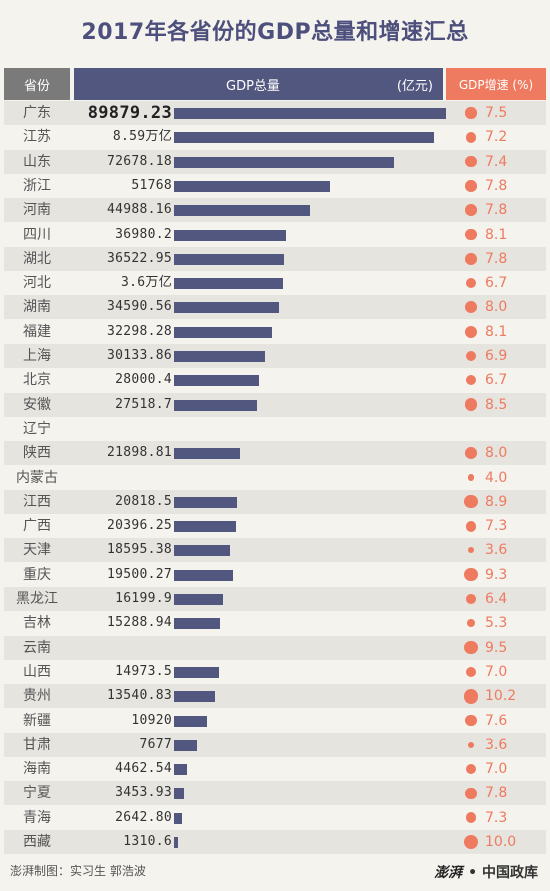 The width and height of the screenshot is (550, 891). I want to click on table-row: 山东 72678.18 7.4, so click(275, 161).